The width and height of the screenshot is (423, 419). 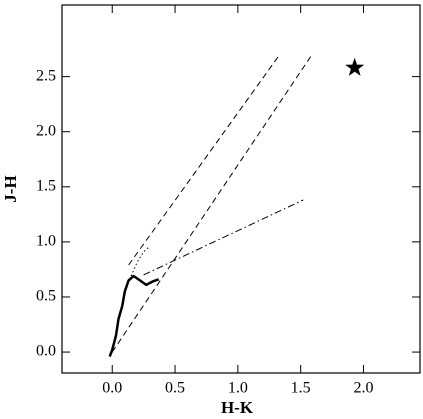 What do you see at coordinates (238, 388) in the screenshot?
I see `x-tick-label: 1.0` at bounding box center [238, 388].